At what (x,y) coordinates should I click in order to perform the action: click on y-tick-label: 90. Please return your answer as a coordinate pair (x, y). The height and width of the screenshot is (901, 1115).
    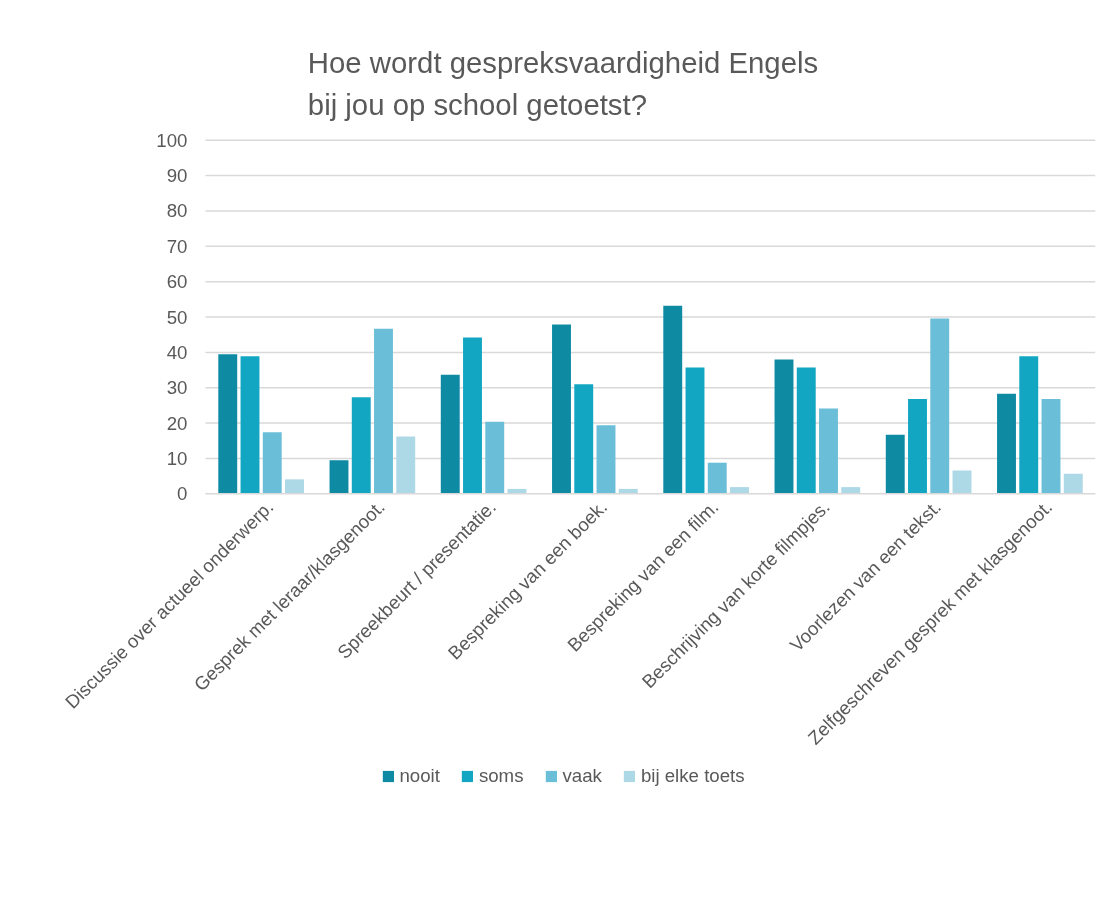
    Looking at the image, I should click on (177, 176).